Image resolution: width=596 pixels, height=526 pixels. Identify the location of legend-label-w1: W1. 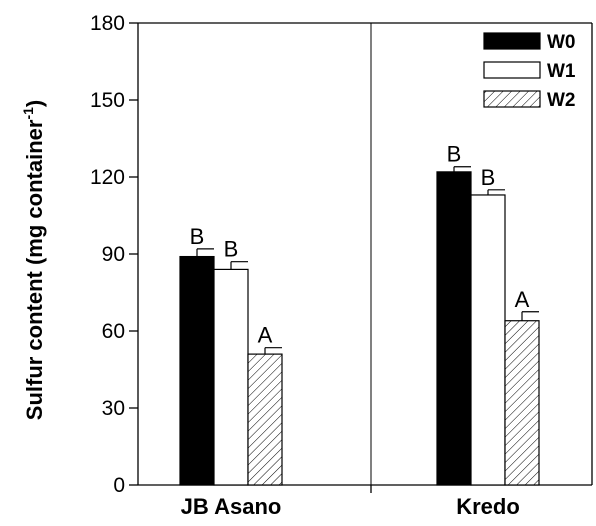
(561, 71).